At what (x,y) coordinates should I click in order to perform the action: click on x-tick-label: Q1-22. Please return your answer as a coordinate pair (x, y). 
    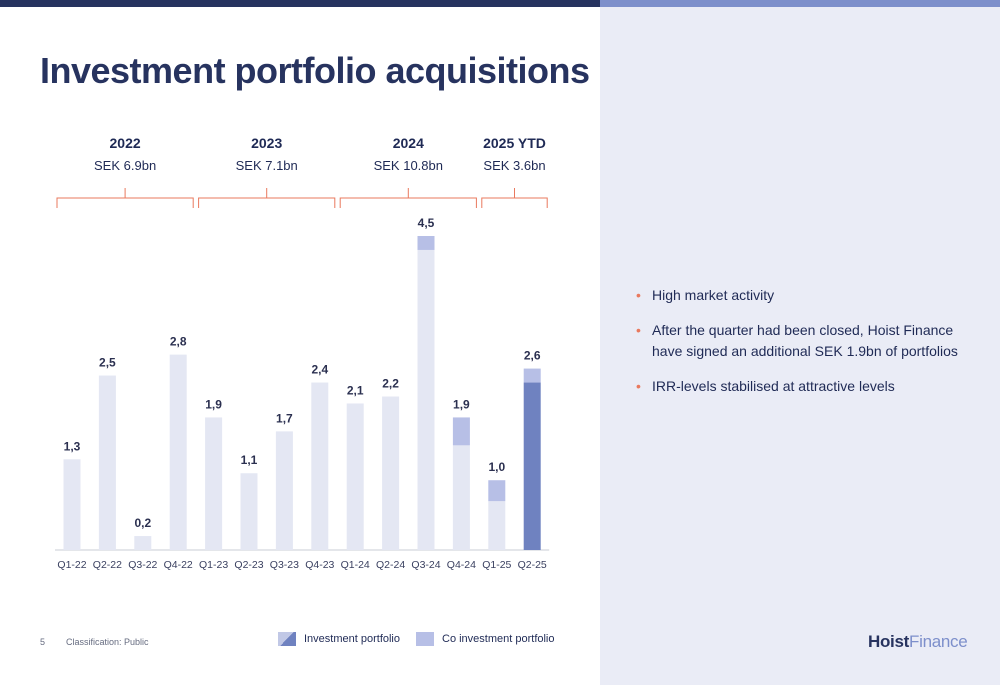
    Looking at the image, I should click on (71, 565).